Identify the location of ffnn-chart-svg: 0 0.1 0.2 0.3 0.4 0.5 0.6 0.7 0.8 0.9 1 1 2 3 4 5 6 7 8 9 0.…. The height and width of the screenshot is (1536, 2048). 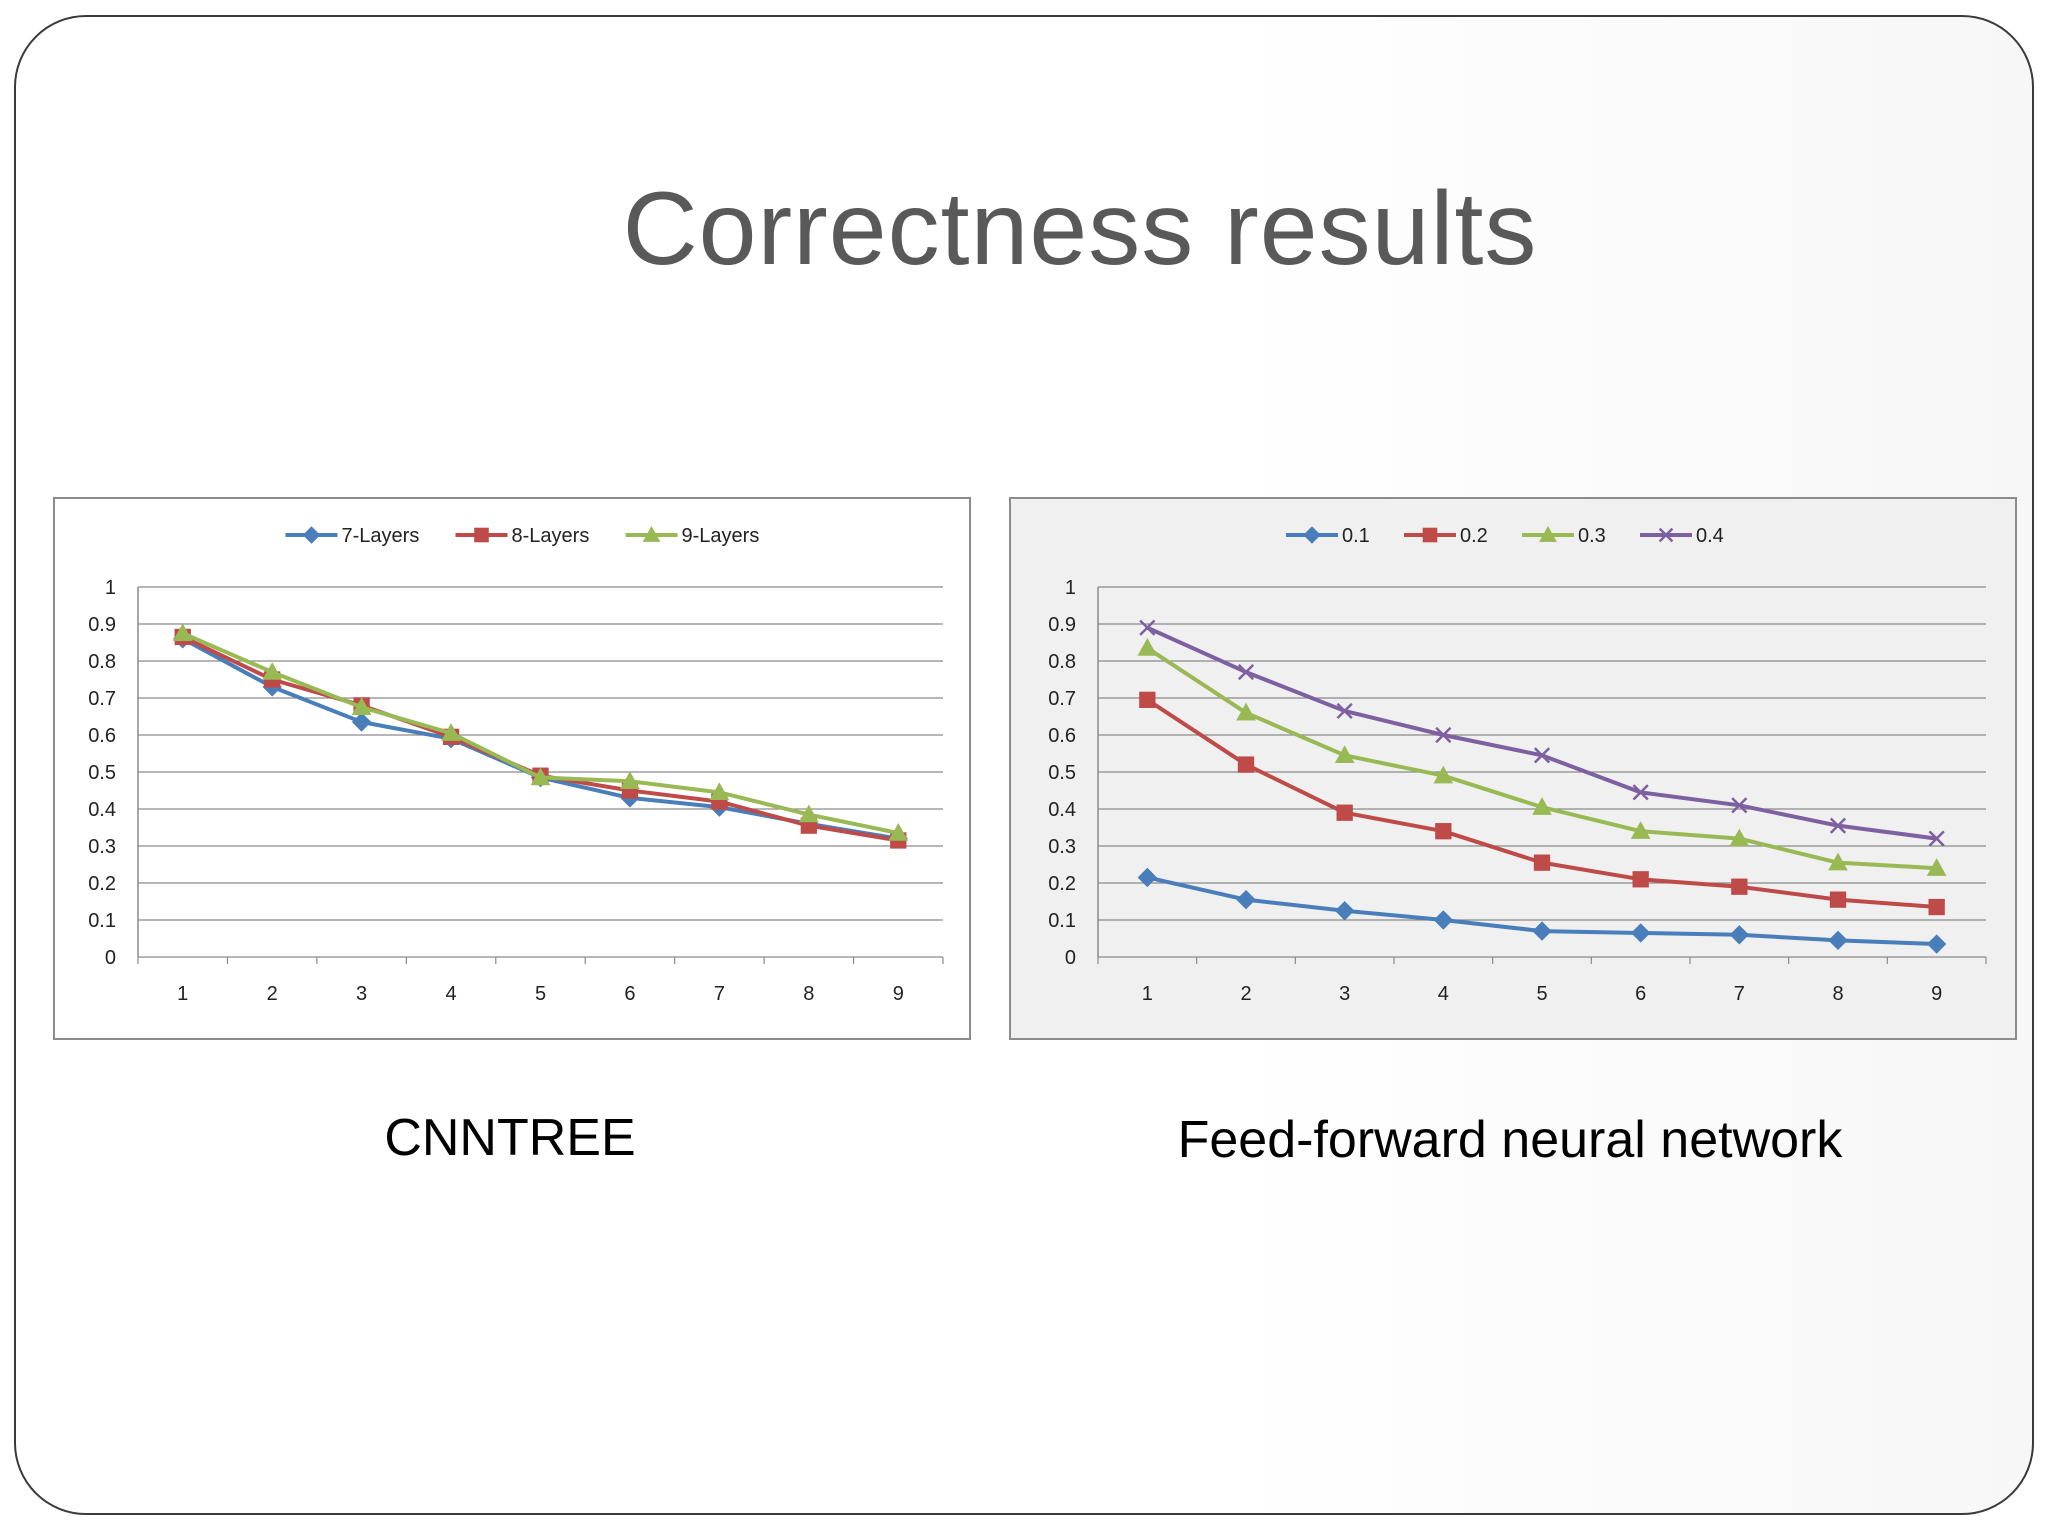
(1517, 765).